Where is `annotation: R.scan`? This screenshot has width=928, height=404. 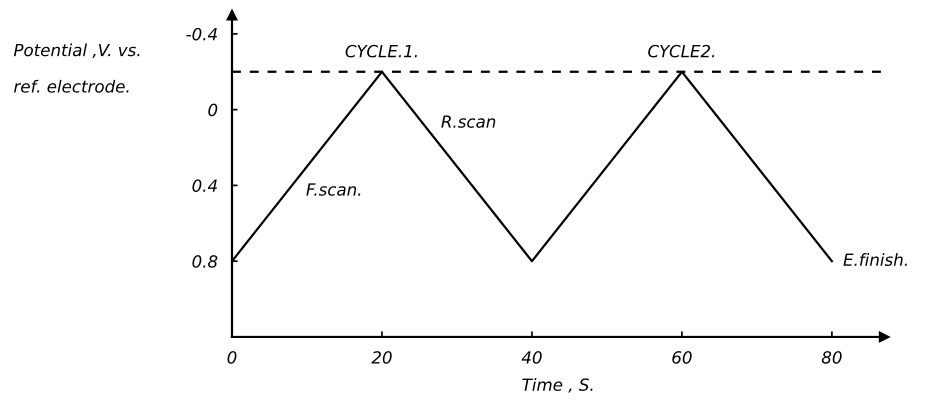 annotation: R.scan is located at coordinates (468, 121).